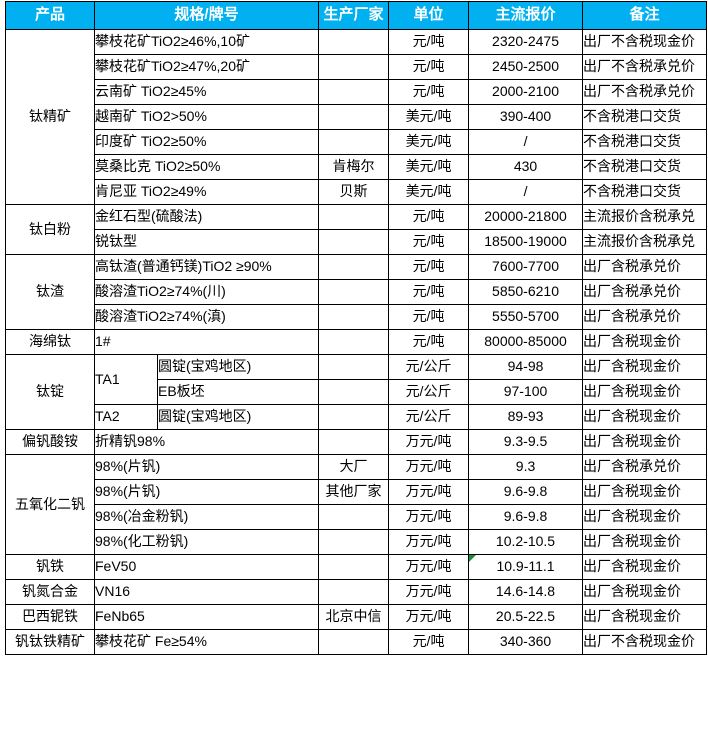  I want to click on product-cell: 偏钒酸铵, so click(50, 442).